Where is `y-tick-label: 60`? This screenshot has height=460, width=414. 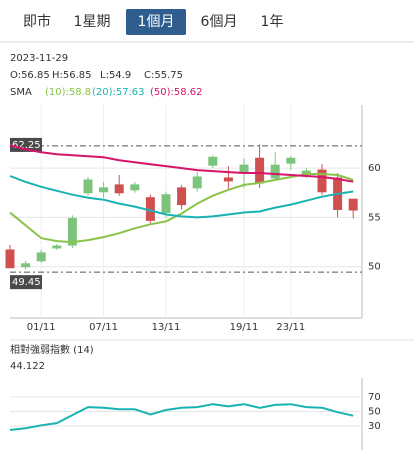 y-tick-label: 60 is located at coordinates (374, 168).